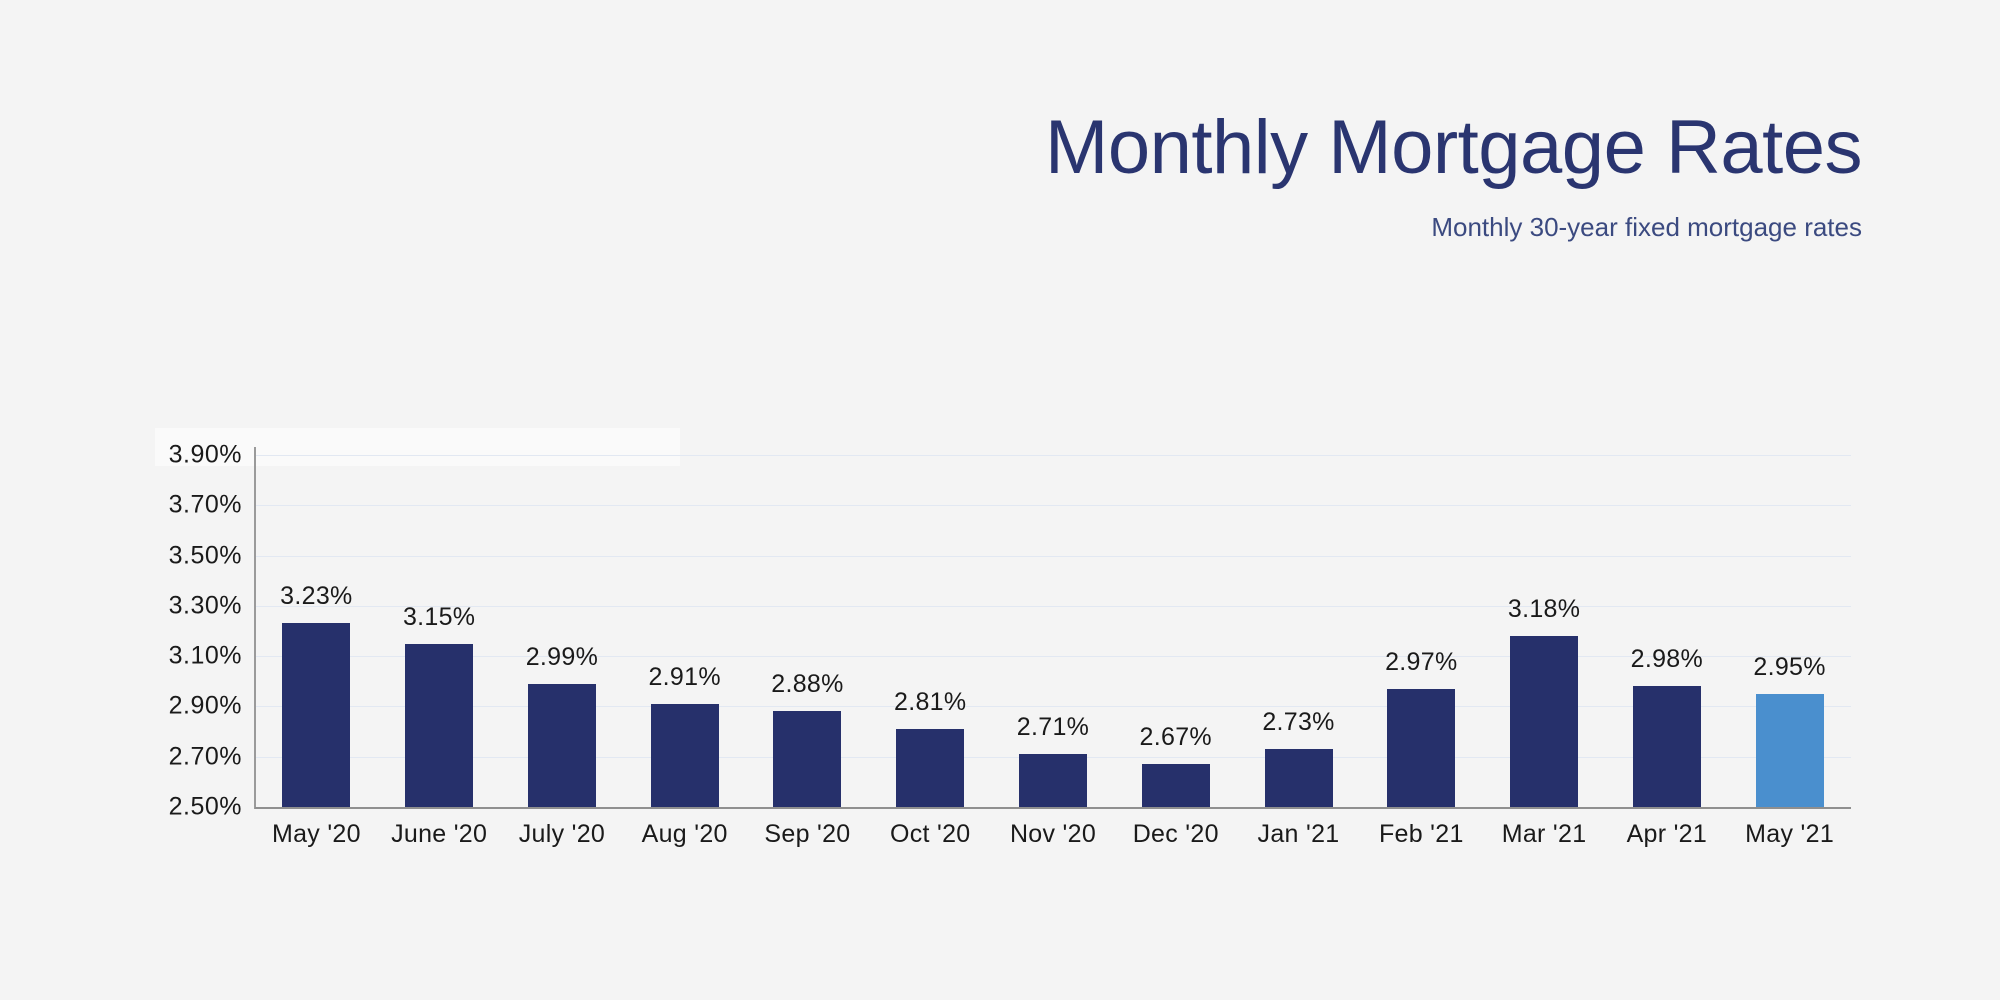 The width and height of the screenshot is (2000, 1000). I want to click on x-axis-tick-label: Mar '21, so click(1544, 834).